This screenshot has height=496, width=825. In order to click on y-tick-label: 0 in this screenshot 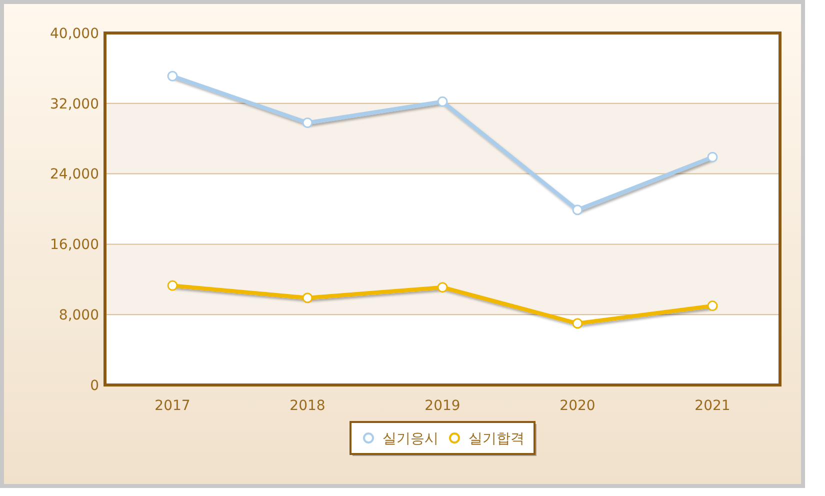, I will do `click(94, 386)`.